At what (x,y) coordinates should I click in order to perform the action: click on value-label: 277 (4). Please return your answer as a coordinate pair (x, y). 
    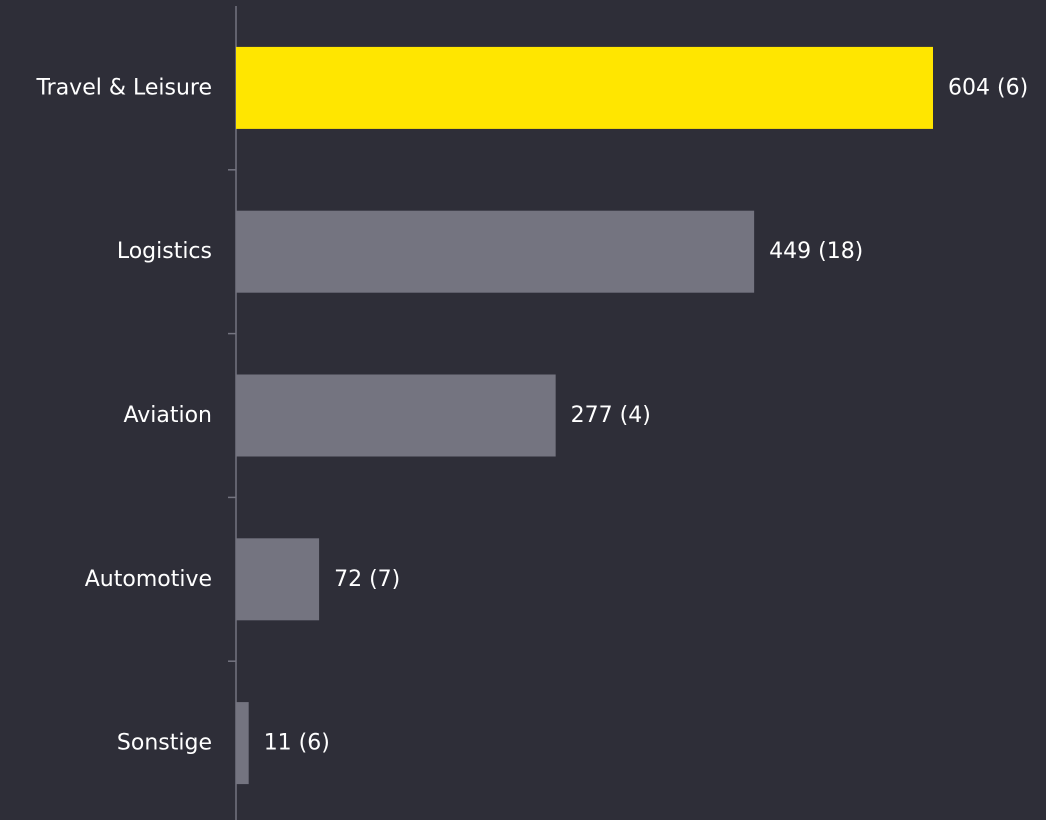
    Looking at the image, I should click on (611, 415).